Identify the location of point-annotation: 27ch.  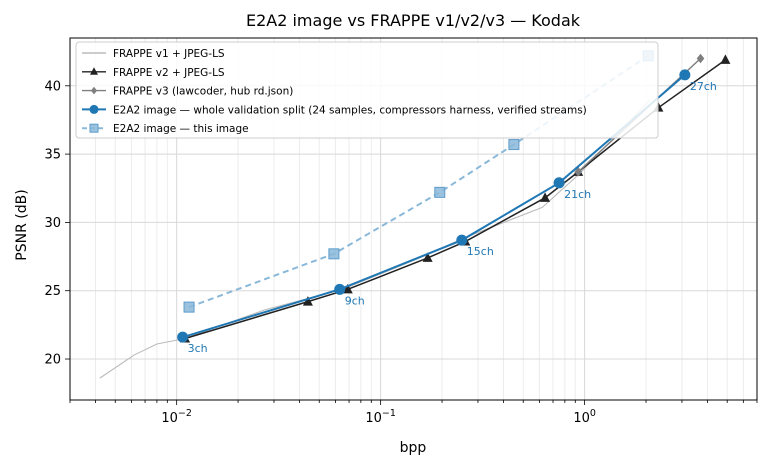
(703, 86).